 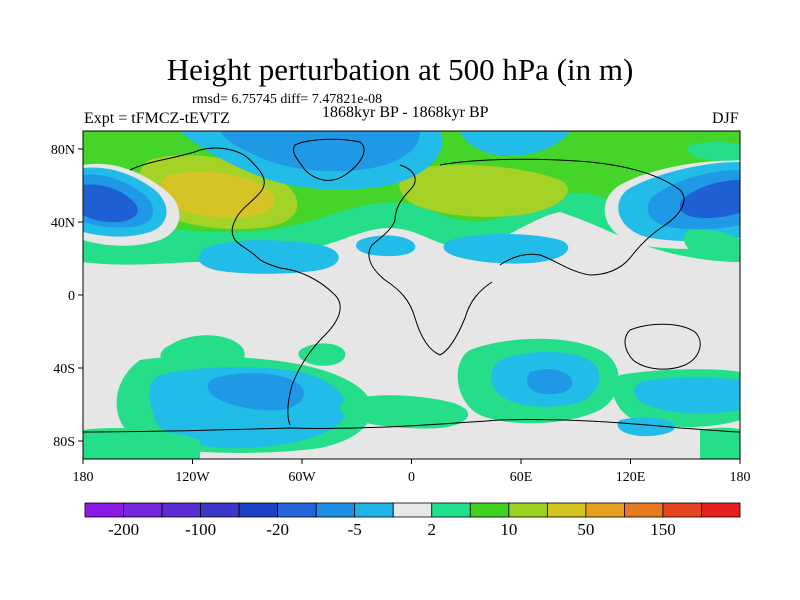 I want to click on x-tick-label: 120E, so click(x=631, y=477).